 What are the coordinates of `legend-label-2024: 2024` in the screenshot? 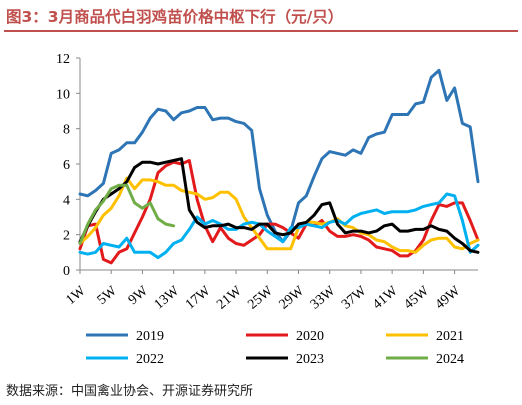 It's located at (450, 359).